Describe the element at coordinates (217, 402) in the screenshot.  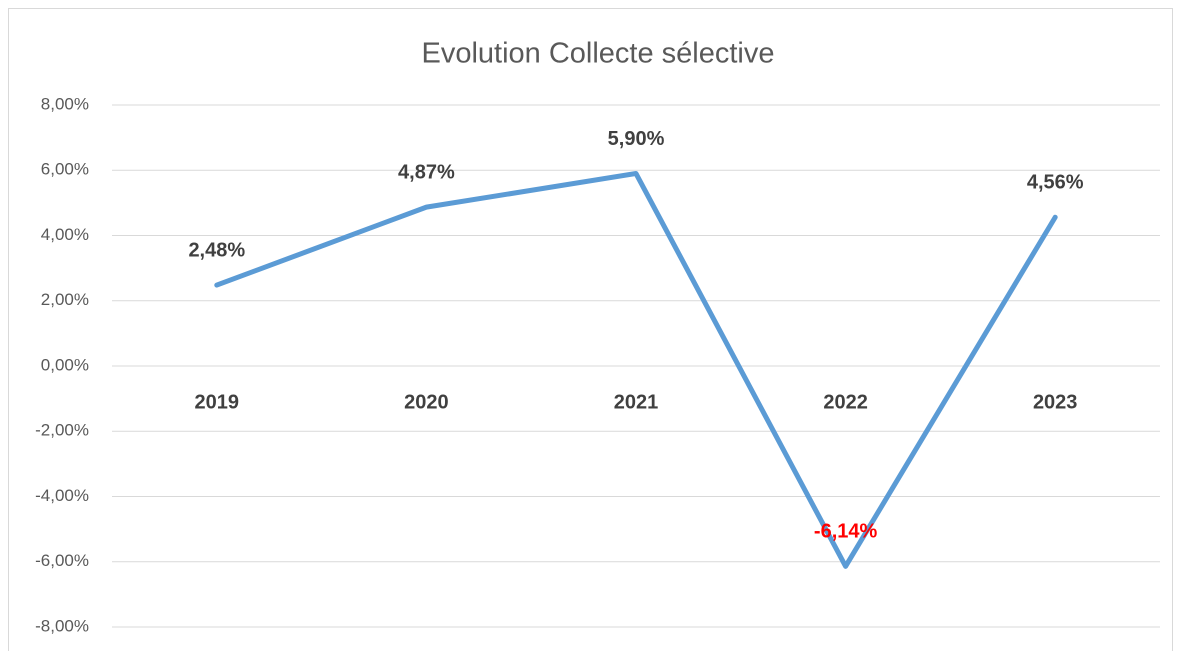
I see `x-tick-label: 2019` at that location.